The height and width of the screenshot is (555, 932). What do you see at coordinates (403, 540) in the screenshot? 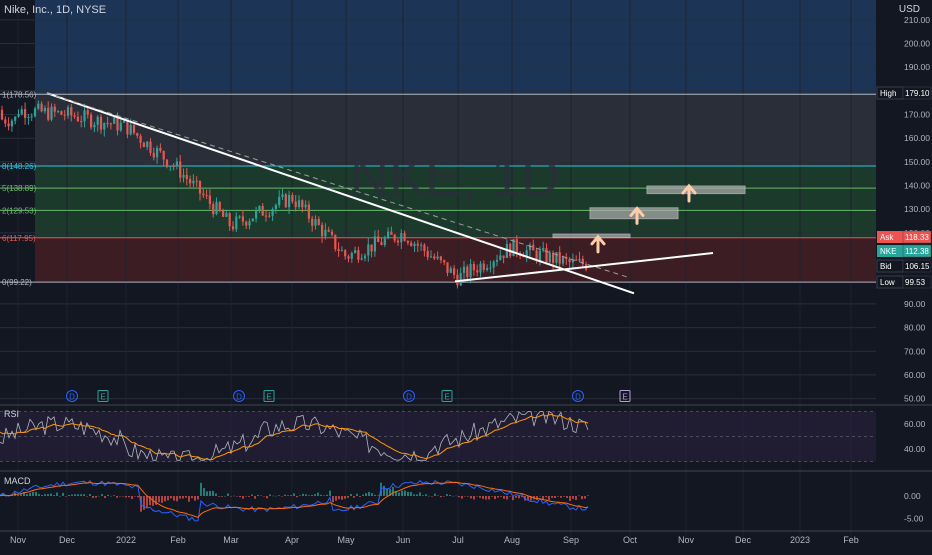
I see `time-axis-label: Jun` at bounding box center [403, 540].